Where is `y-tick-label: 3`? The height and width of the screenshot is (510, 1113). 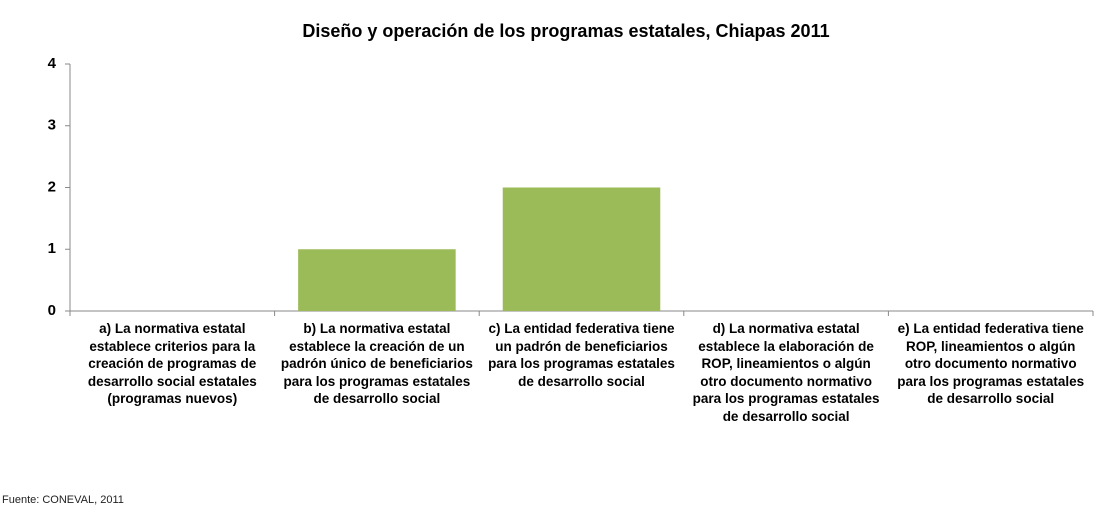 y-tick-label: 3 is located at coordinates (52, 125).